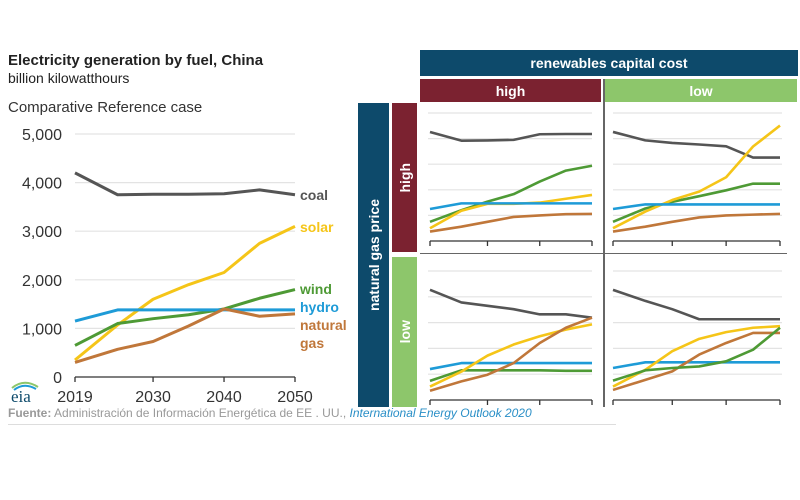 The width and height of the screenshot is (800, 500). Describe the element at coordinates (440, 413) in the screenshot. I see `publication-link: International Energy Outlook 2020` at that location.